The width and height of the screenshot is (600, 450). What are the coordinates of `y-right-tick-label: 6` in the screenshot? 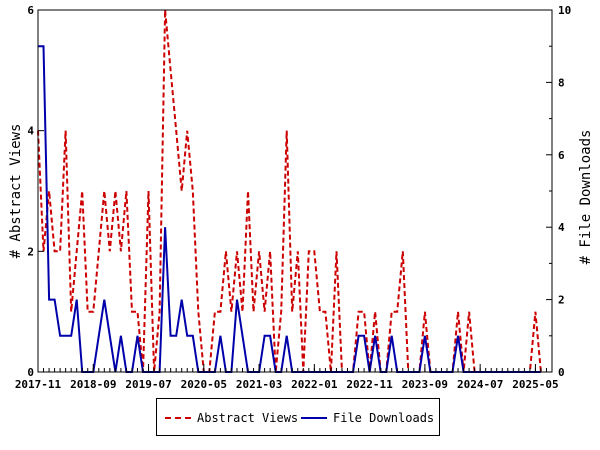 It's located at (561, 155).